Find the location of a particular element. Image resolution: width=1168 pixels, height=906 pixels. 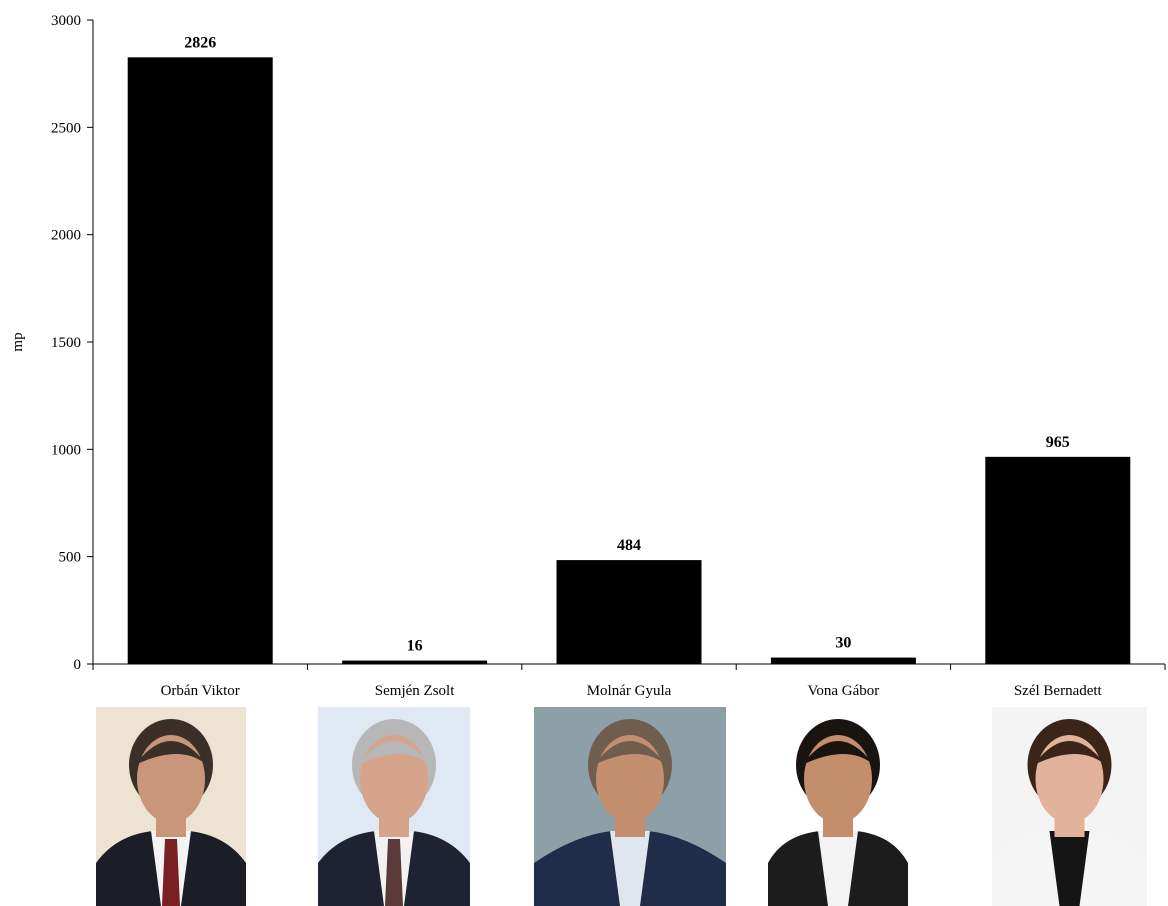

category-label: Semjén Zsolt is located at coordinates (415, 691).